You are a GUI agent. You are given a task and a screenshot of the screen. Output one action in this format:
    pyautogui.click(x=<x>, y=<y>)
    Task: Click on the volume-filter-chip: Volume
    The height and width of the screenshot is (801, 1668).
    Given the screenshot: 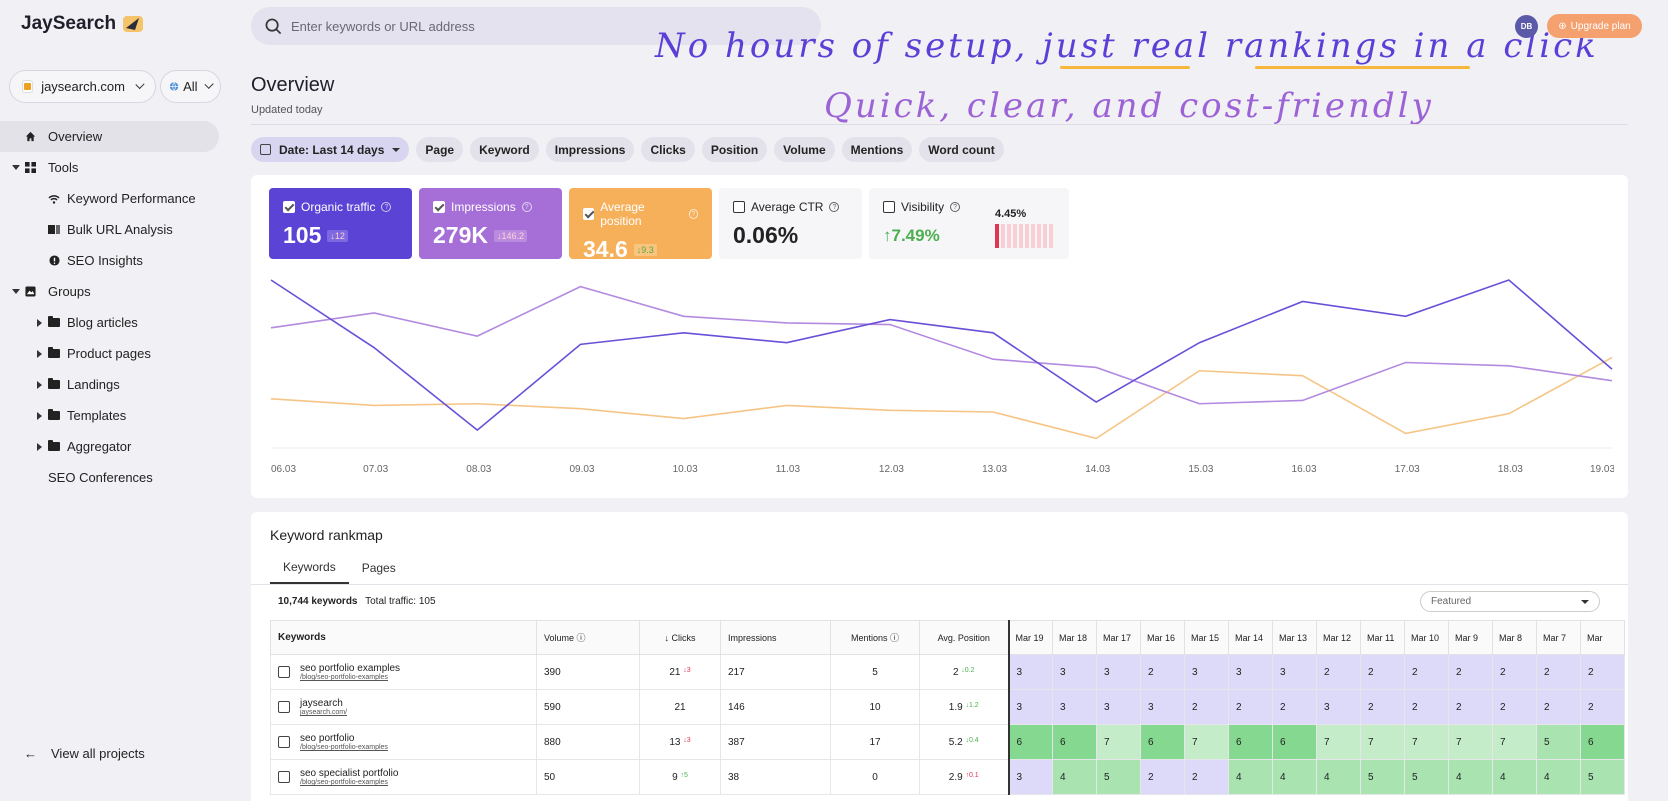 What is the action you would take?
    pyautogui.click(x=804, y=149)
    